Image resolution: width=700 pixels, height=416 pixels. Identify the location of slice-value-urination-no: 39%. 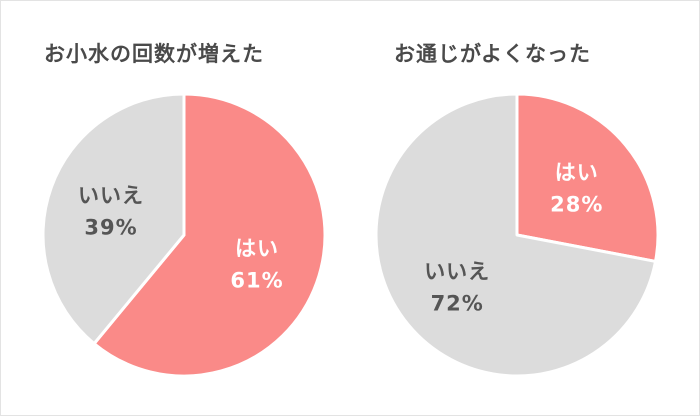
(110, 228).